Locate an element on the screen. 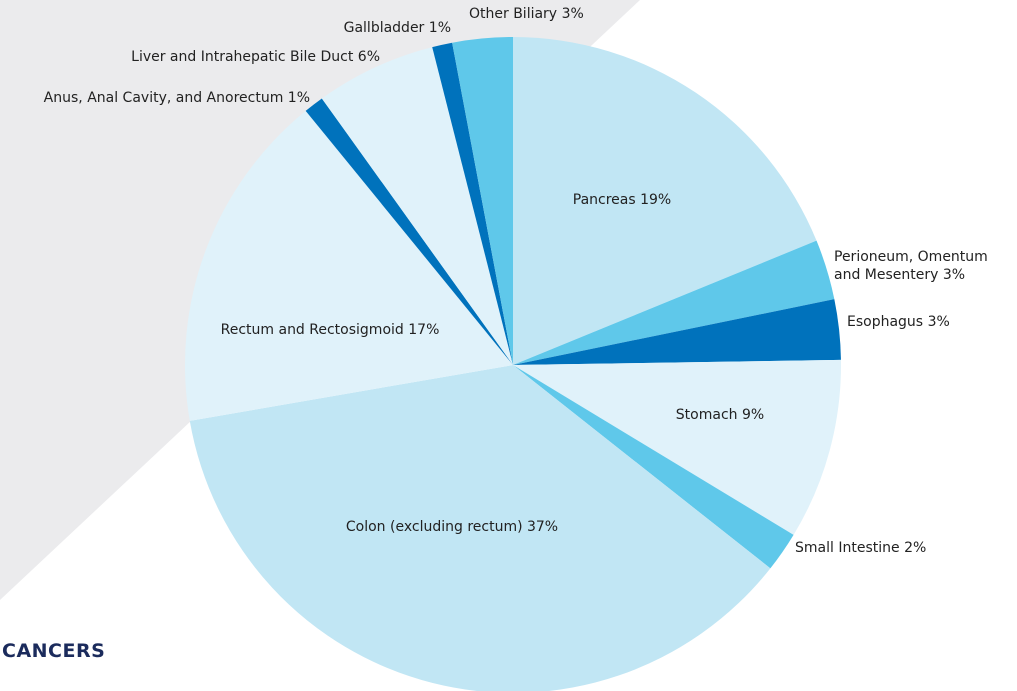 Image resolution: width=1017 pixels, height=691 pixels. category-name: Other Biliary is located at coordinates (513, 14).